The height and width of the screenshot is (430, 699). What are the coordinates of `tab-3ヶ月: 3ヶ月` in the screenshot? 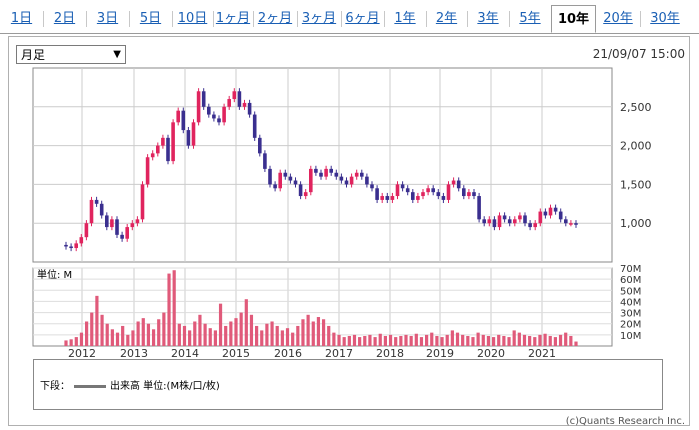 It's located at (319, 18).